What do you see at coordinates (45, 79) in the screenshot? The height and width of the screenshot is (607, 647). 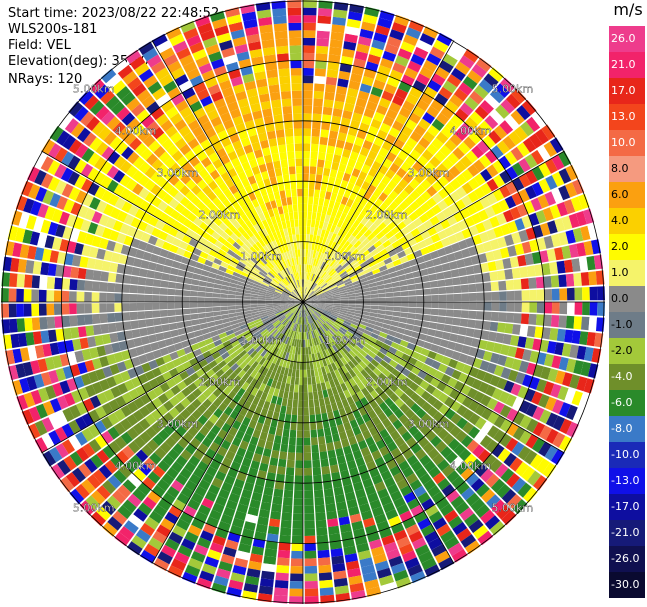 I see `nrays-label: NRays: 120` at bounding box center [45, 79].